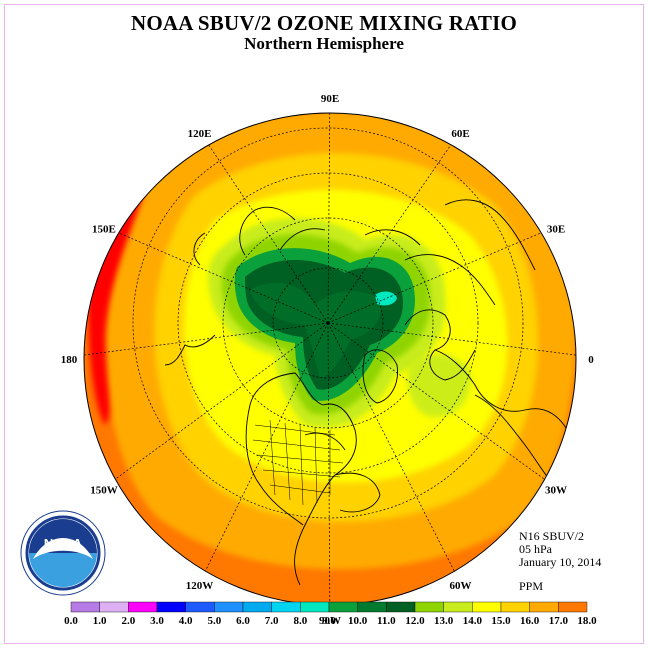 Image resolution: width=648 pixels, height=652 pixels. I want to click on colorbar-tick-label: 8.0, so click(300, 621).